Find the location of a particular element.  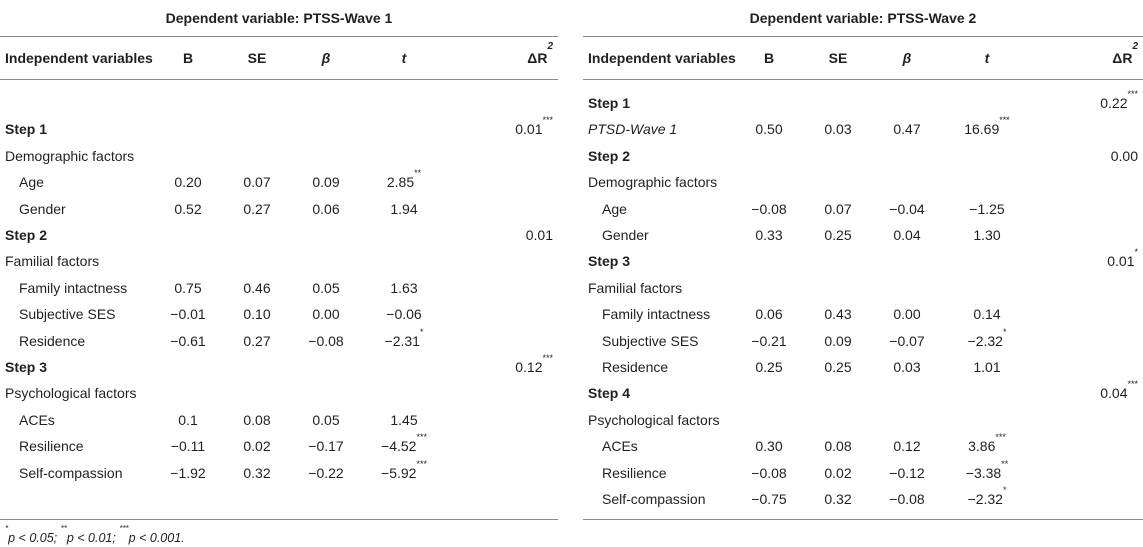

cell-se: 0.25 is located at coordinates (838, 235).